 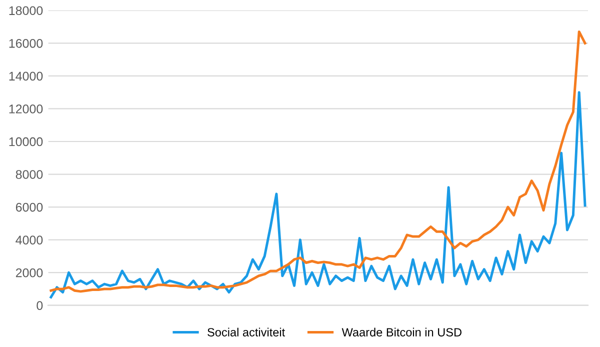 I want to click on y-tick-label: 12000, so click(x=26, y=109).